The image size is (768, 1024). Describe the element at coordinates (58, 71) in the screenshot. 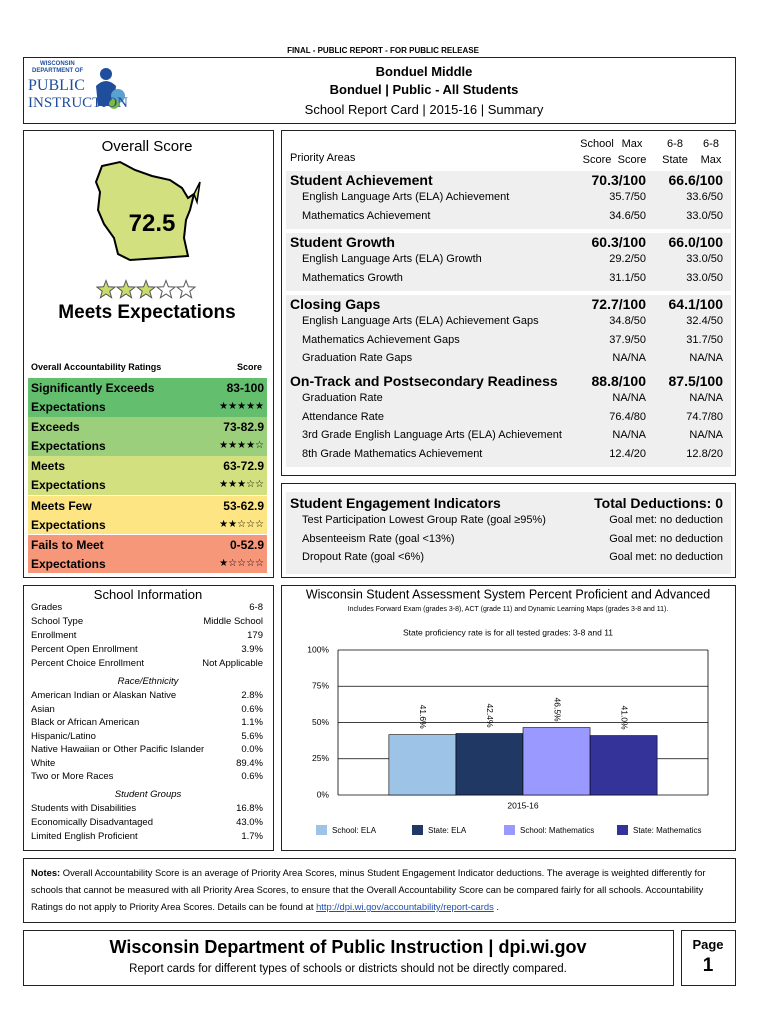

I see `logo-text: DEPARTMENT OF` at that location.